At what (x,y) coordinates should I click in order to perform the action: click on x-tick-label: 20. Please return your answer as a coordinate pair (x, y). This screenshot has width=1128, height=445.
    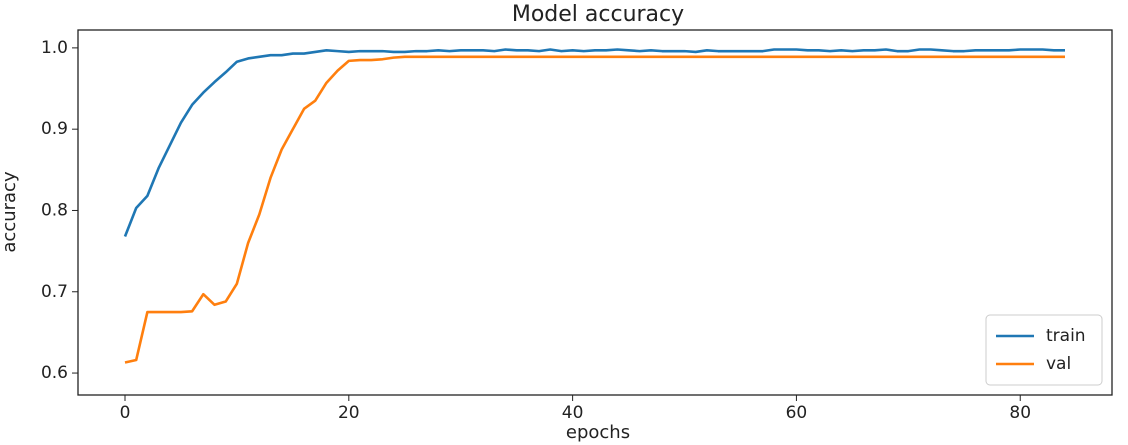
    Looking at the image, I should click on (349, 413).